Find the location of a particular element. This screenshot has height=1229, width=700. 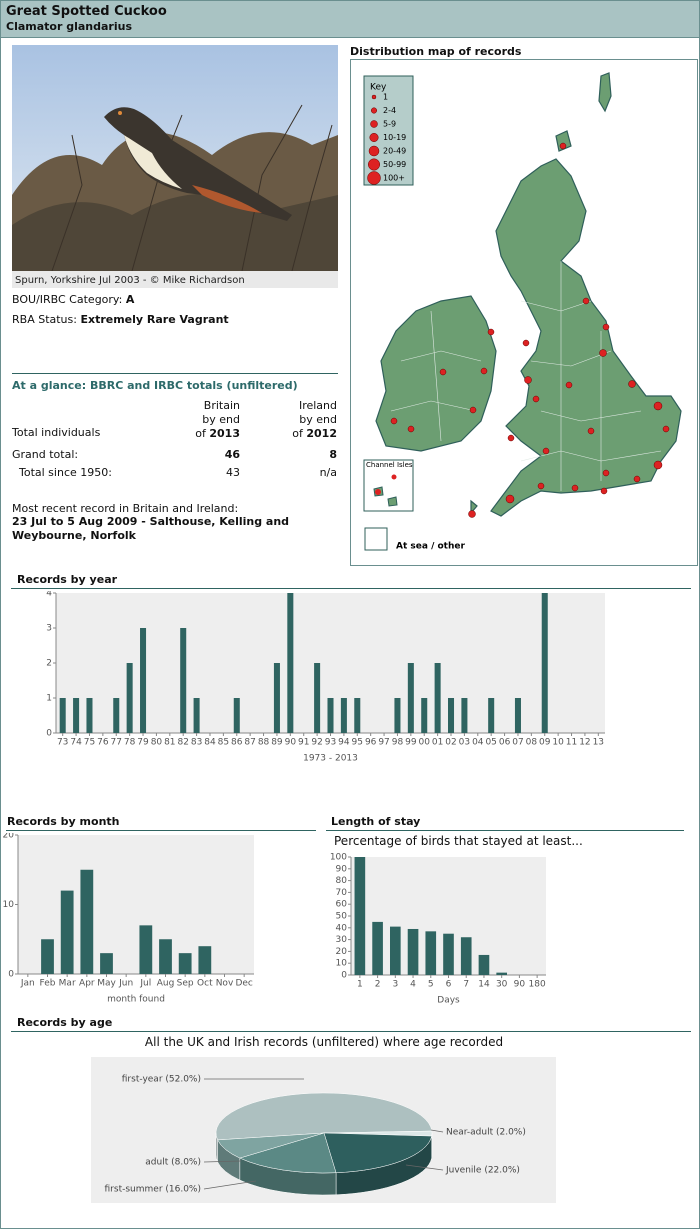

slice-label: Near-adult (2.0%) is located at coordinates (486, 1133).